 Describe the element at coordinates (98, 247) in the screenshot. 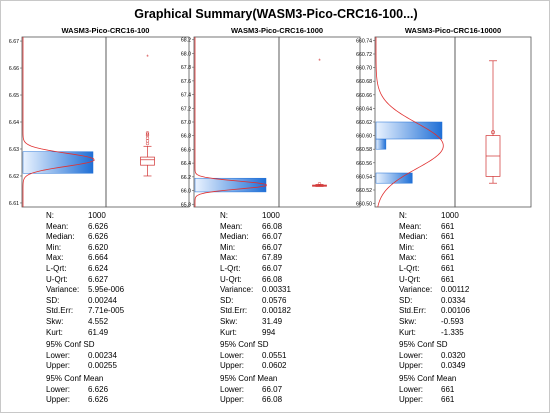

I see `stat-value: 6.620` at that location.